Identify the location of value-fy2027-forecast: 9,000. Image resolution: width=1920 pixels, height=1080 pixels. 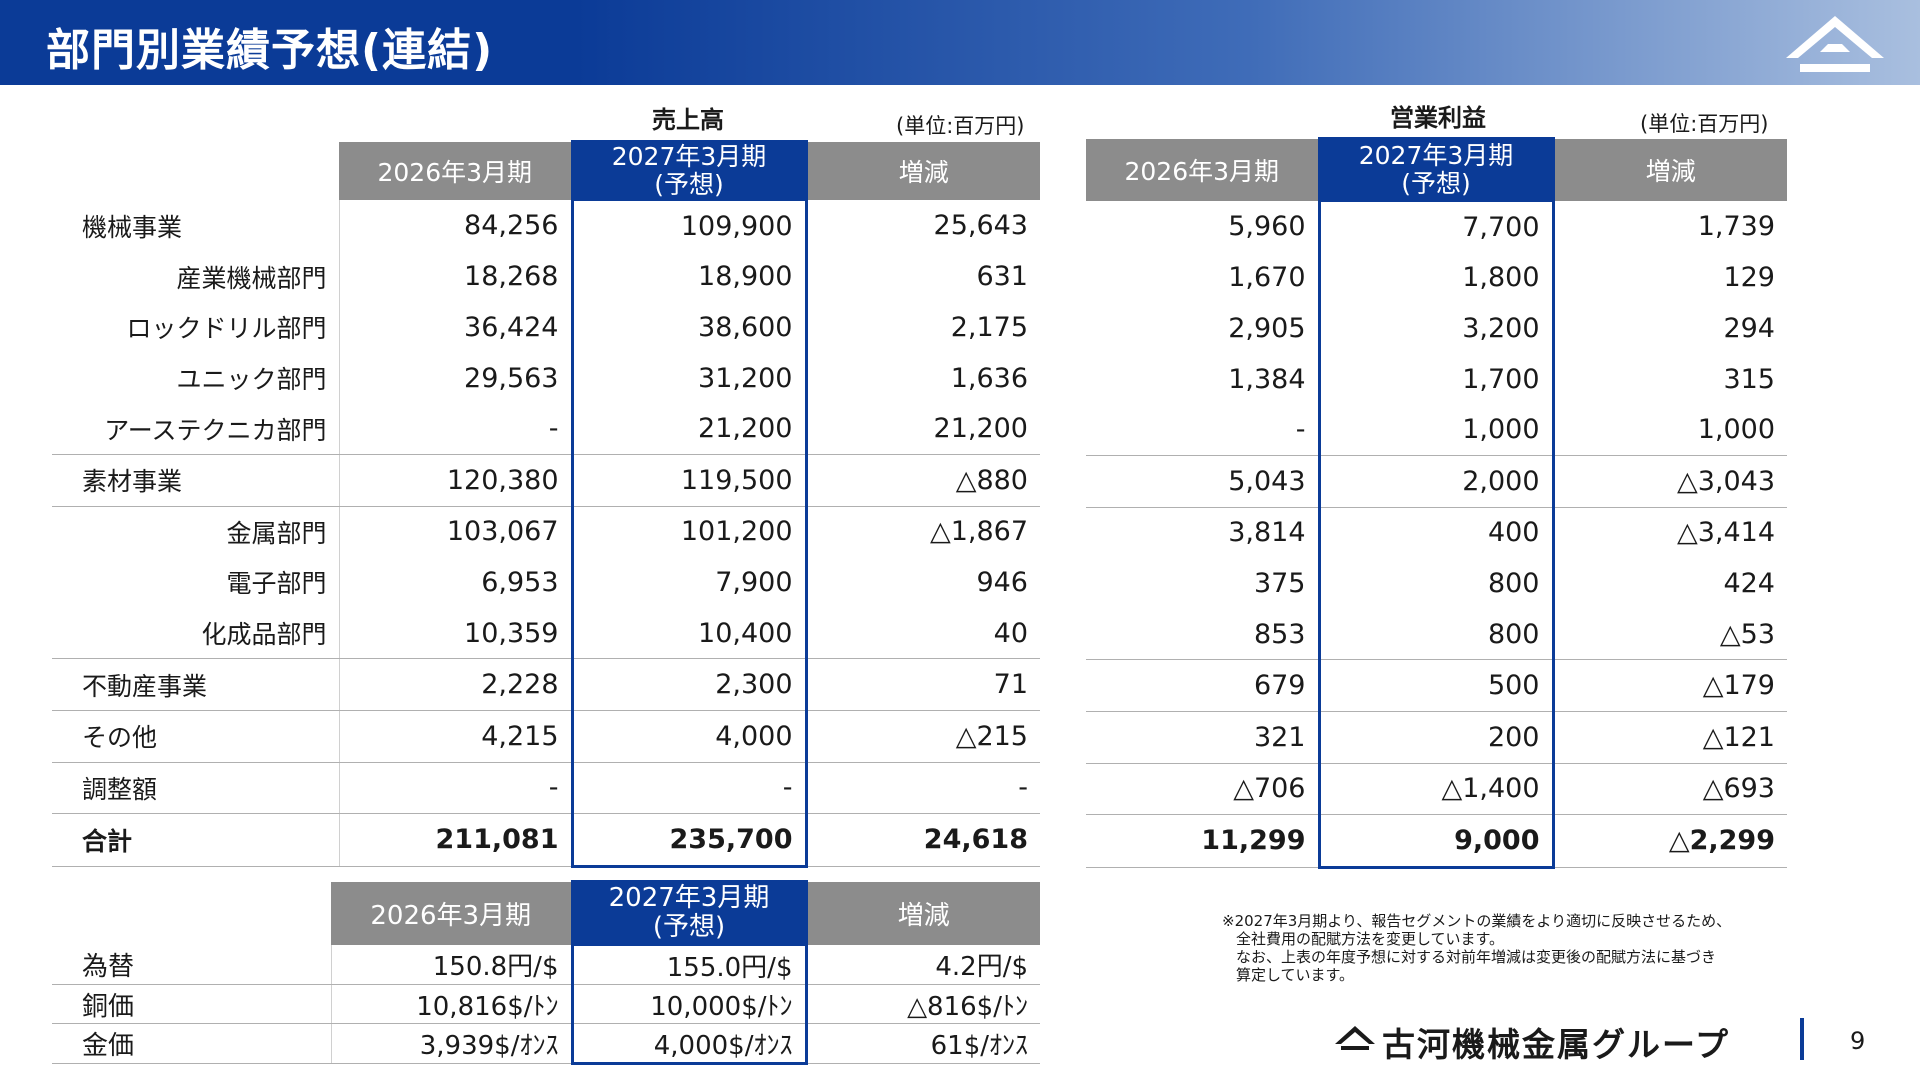
(1436, 841).